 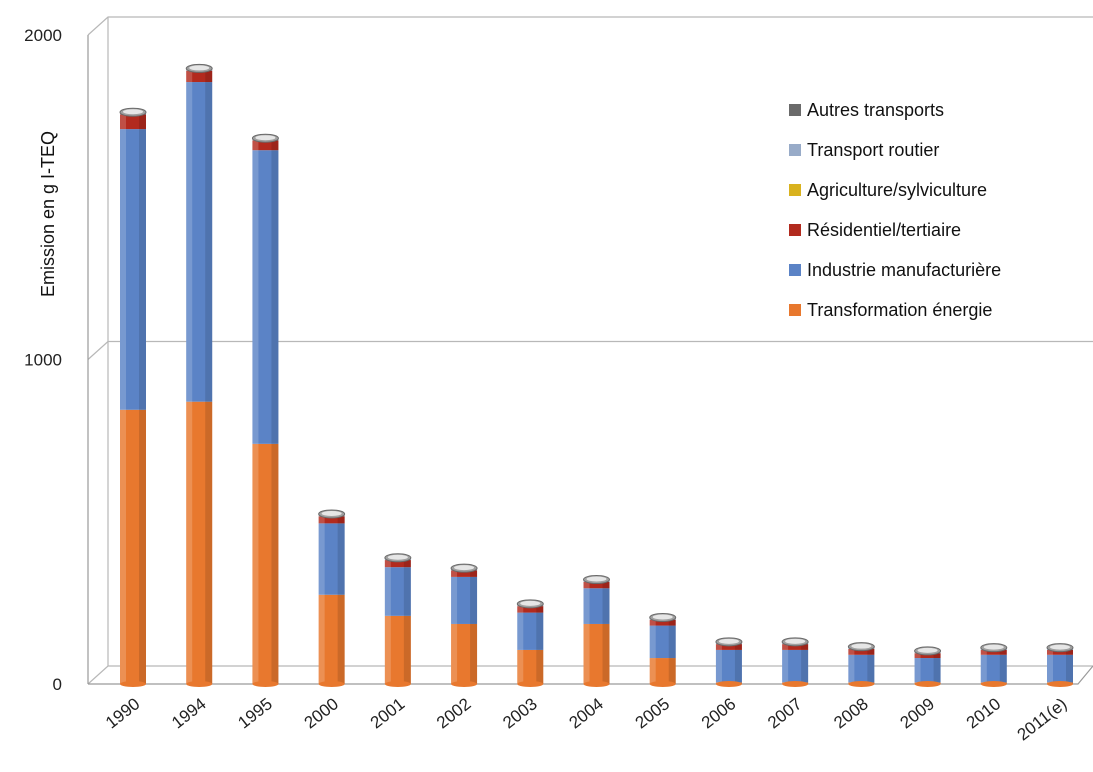 I want to click on bar-group-2000, so click(x=332, y=598).